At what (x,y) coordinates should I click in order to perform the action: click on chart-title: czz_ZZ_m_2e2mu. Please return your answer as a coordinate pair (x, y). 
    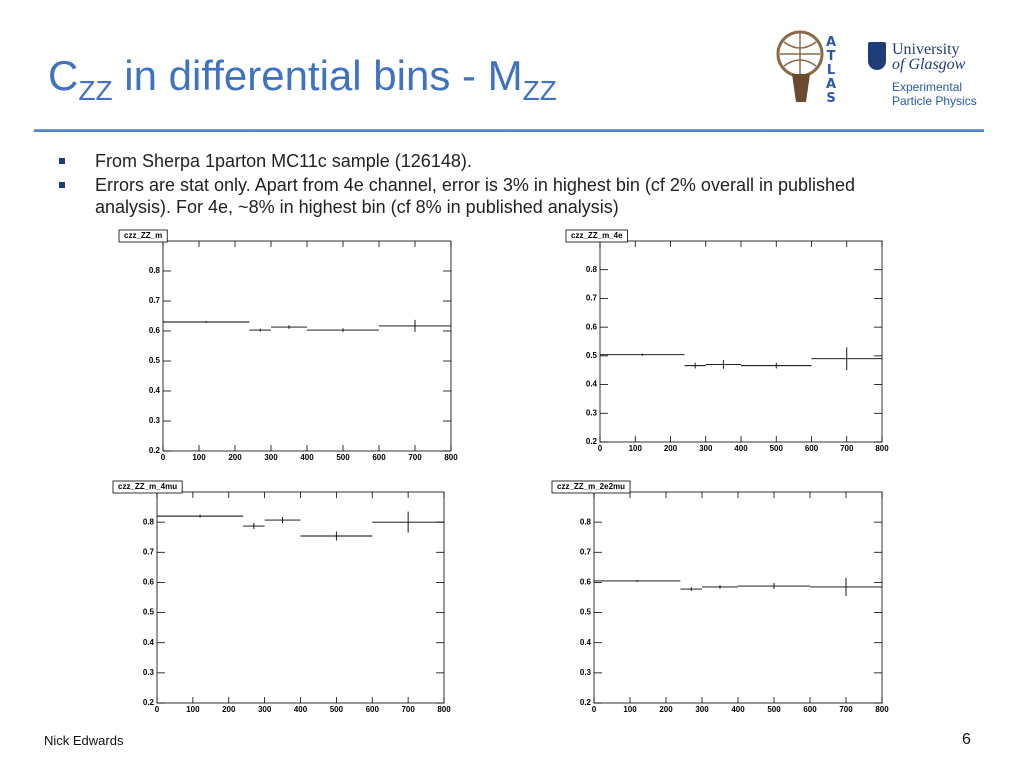
    Looking at the image, I should click on (591, 486).